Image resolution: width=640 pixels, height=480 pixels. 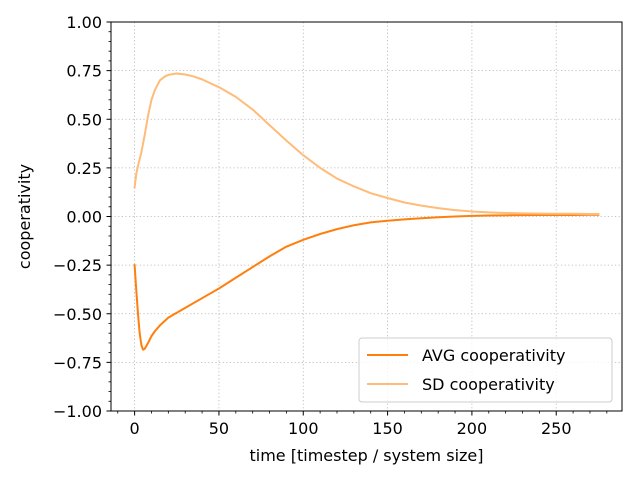 I want to click on y-tick-label: 0.75, so click(x=84, y=71).